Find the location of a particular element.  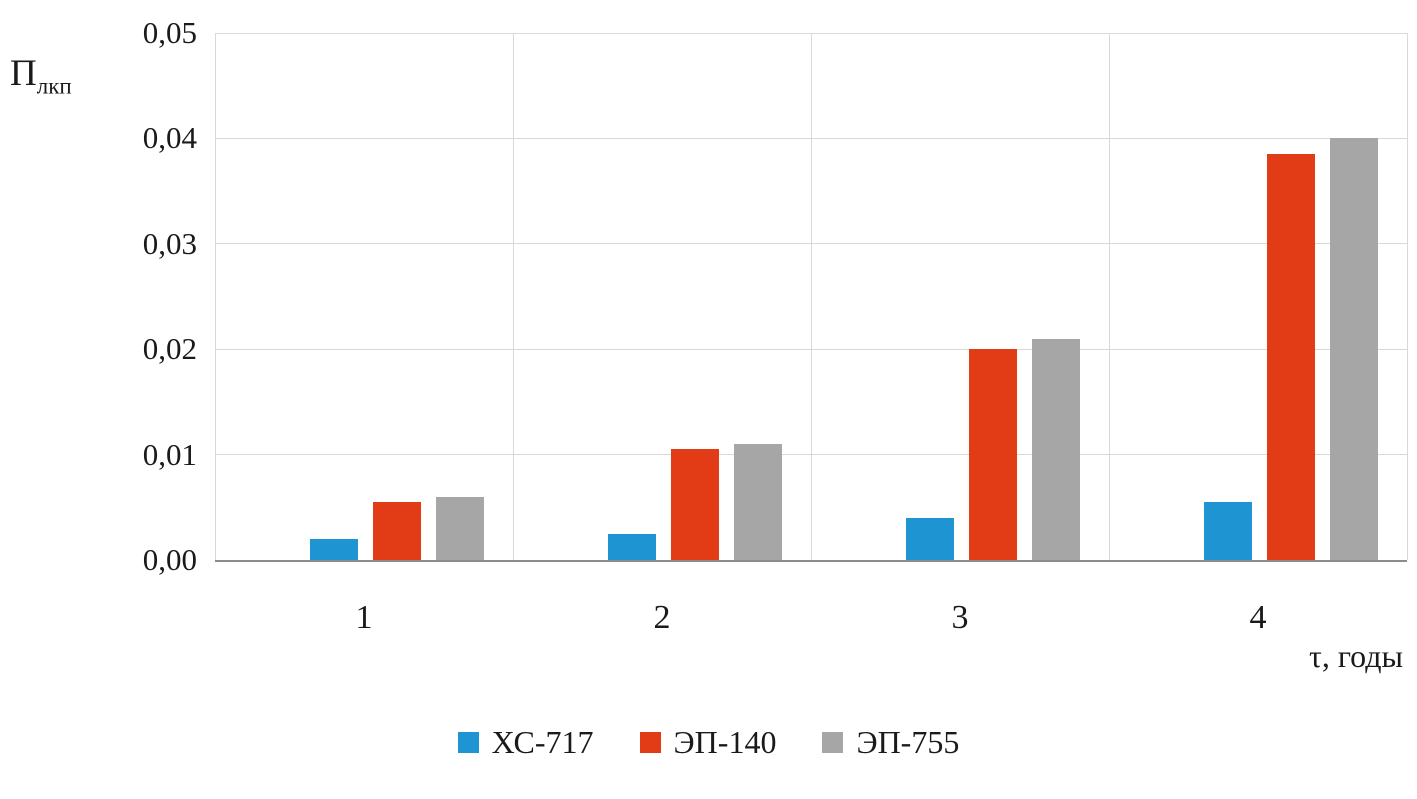

legend-item: ЭП-140 is located at coordinates (708, 742).